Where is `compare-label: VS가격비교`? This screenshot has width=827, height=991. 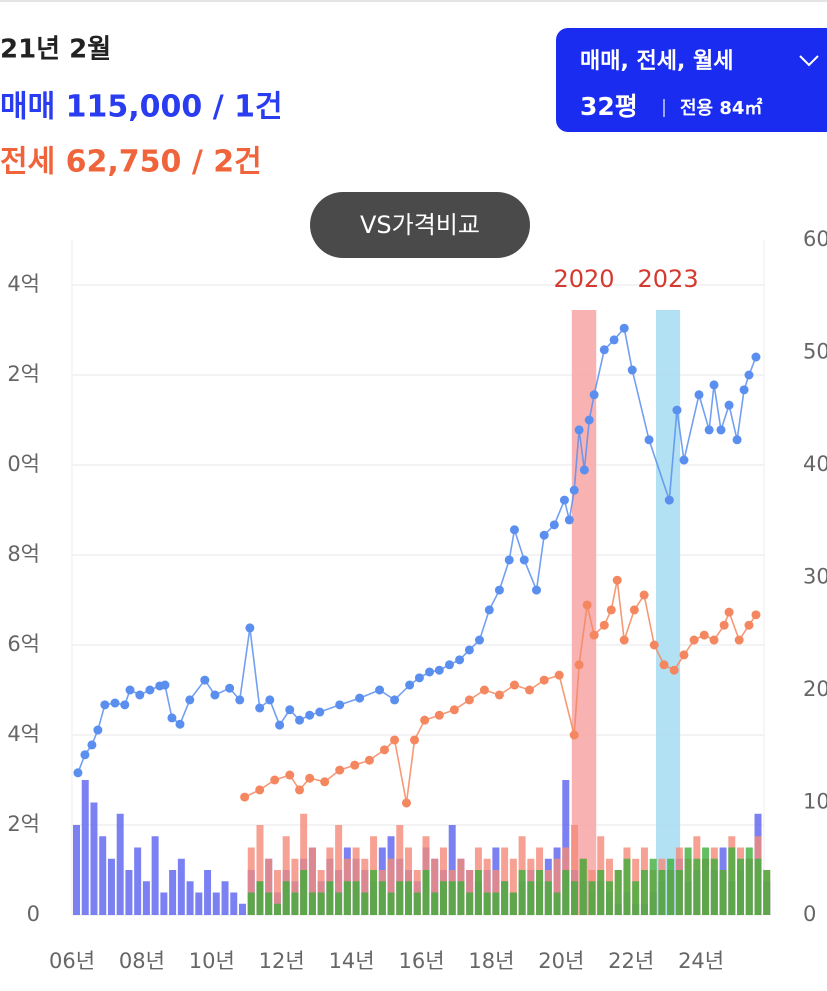 compare-label: VS가격비교 is located at coordinates (420, 225).